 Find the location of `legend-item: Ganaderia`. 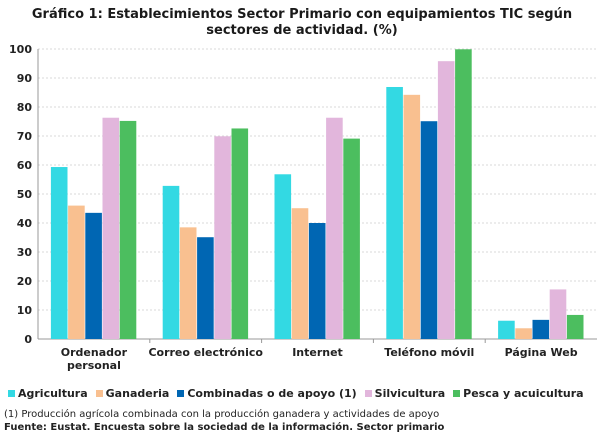

legend-item: Ganaderia is located at coordinates (132, 393).